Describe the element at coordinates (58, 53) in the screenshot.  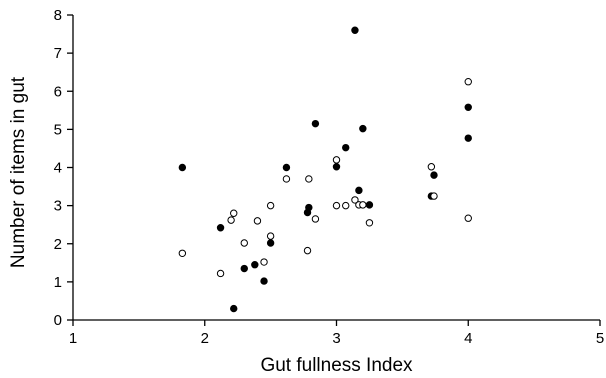
I see `y-tick-label: 7` at that location.